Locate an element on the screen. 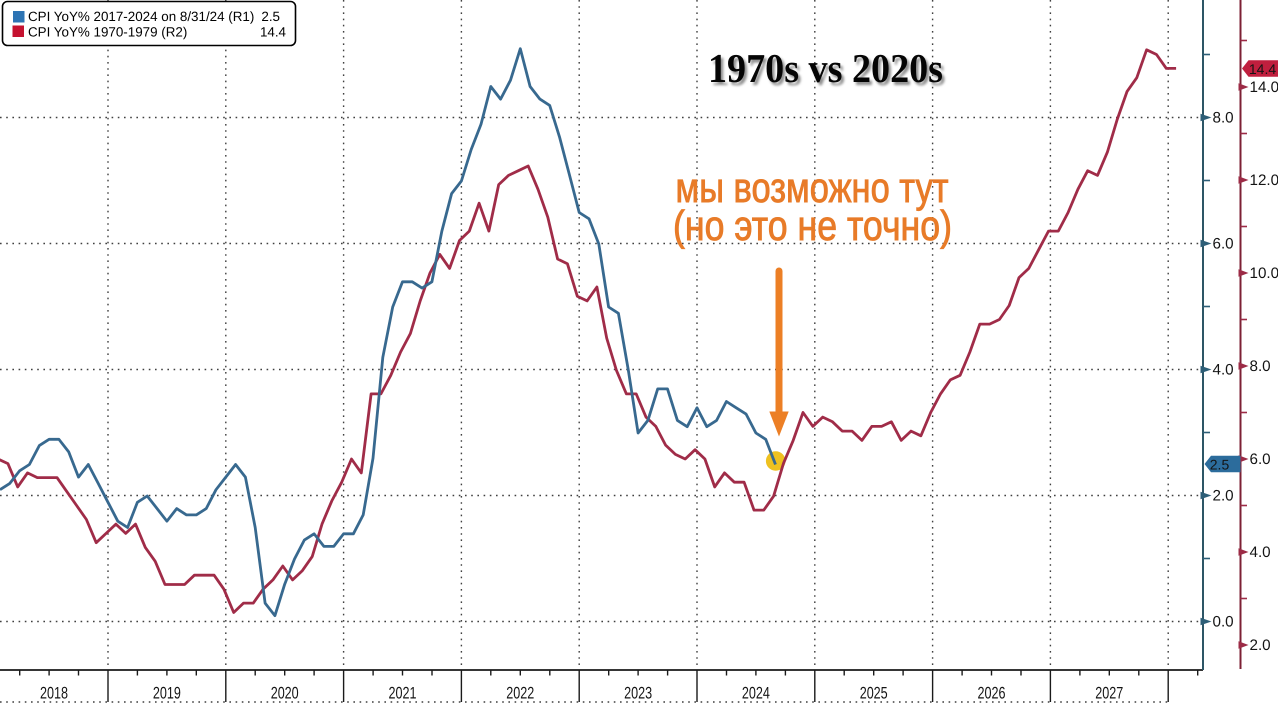 The image size is (1278, 706). svg-text: 2025 is located at coordinates (874, 693).